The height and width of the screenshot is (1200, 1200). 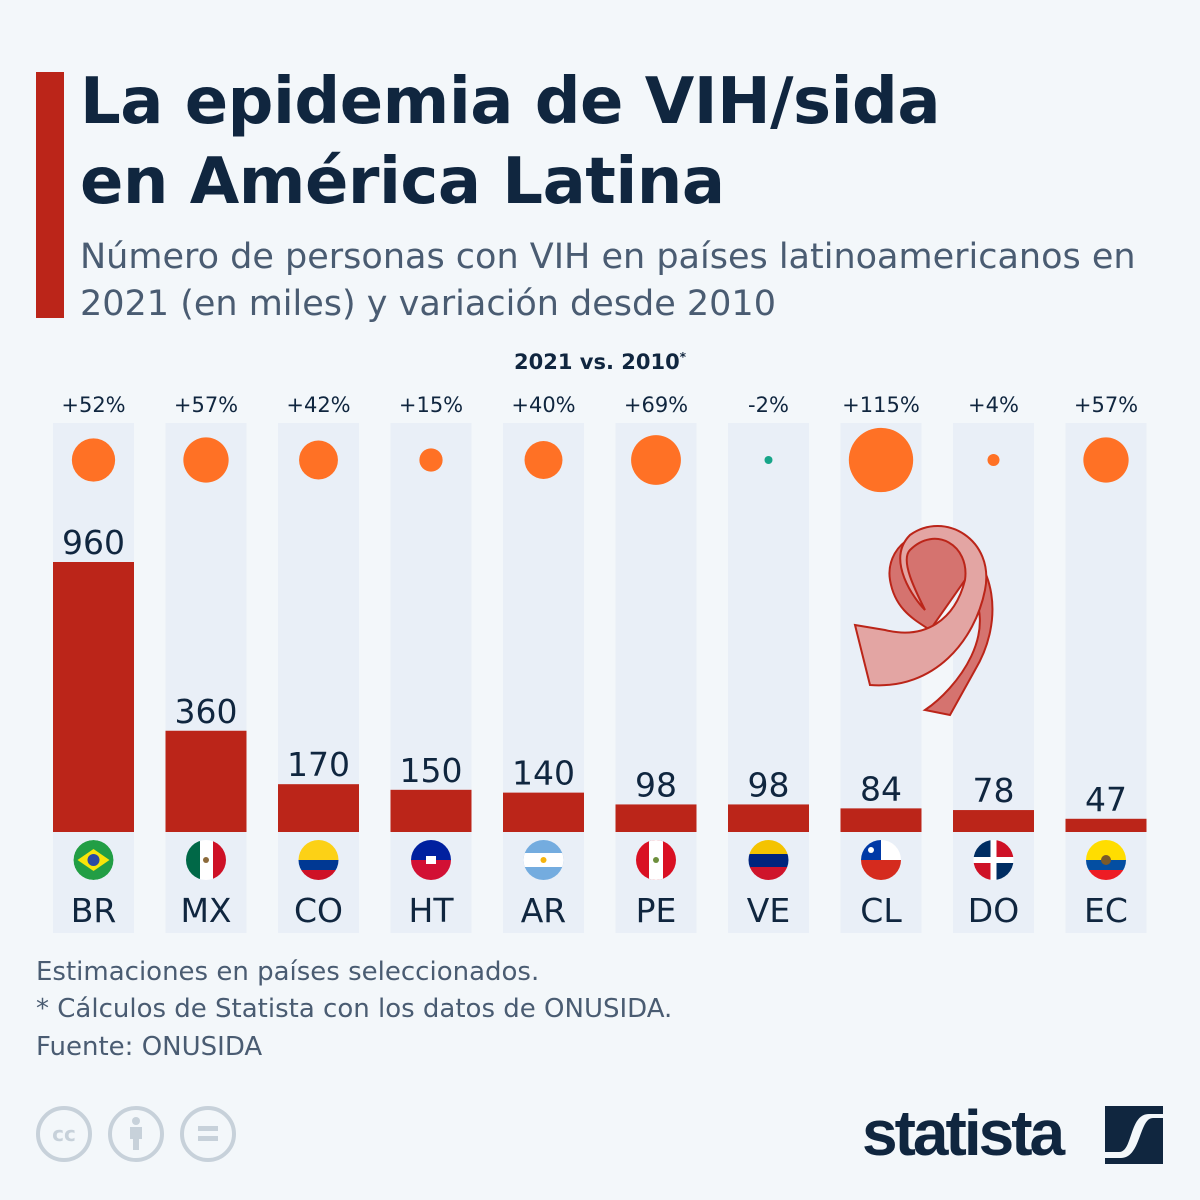 What do you see at coordinates (543, 405) in the screenshot?
I see `change-label: +40%` at bounding box center [543, 405].